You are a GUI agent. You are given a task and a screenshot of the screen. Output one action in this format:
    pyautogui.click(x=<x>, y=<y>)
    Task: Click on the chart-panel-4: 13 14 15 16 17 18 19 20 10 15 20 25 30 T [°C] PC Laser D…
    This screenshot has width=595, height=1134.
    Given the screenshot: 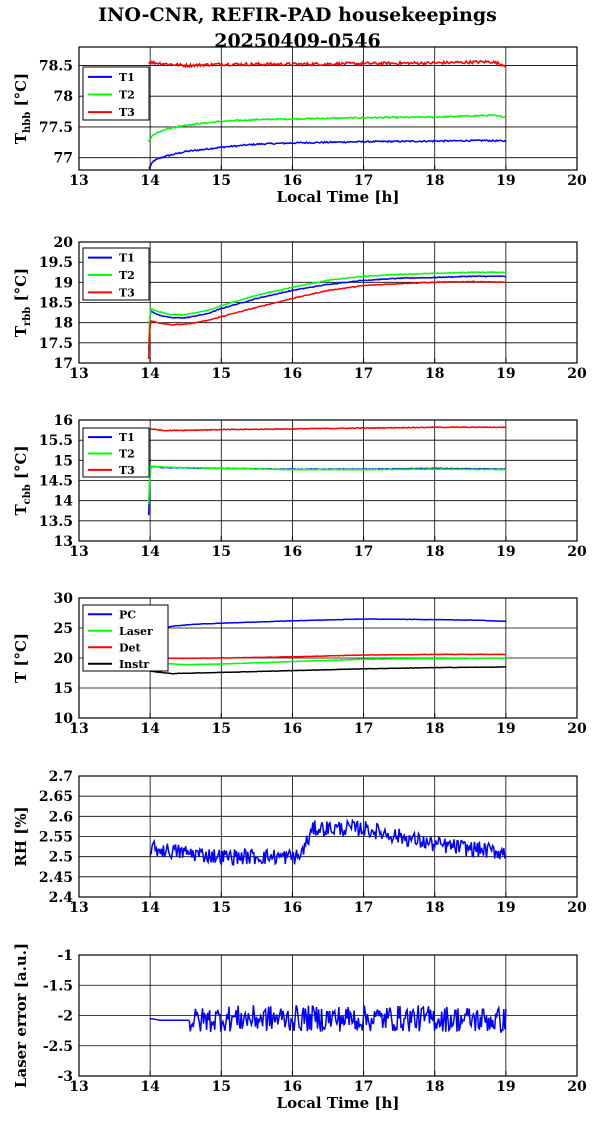 What is the action you would take?
    pyautogui.click(x=299, y=664)
    